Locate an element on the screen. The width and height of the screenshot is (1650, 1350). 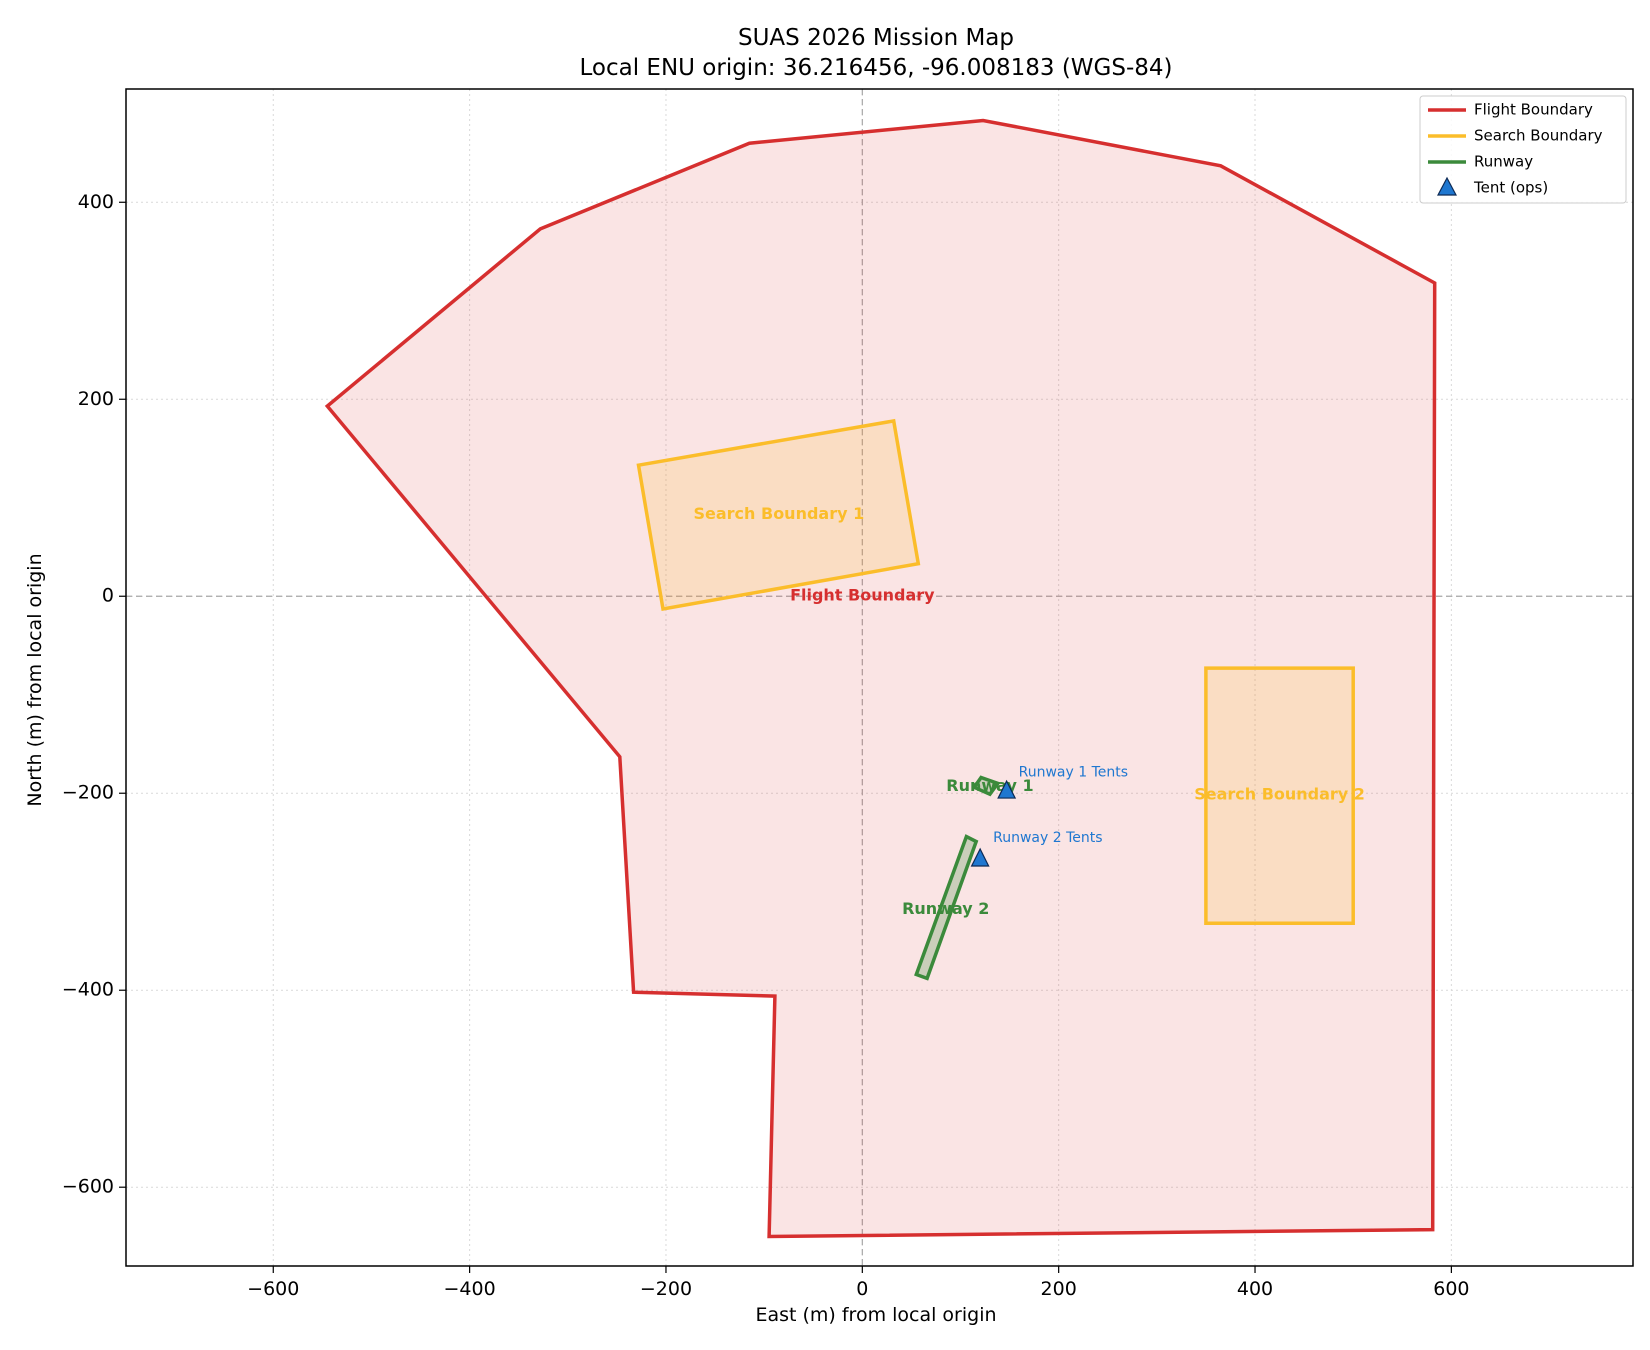
chart-title: SUAS 2026 Mission Map is located at coordinates (876, 38).